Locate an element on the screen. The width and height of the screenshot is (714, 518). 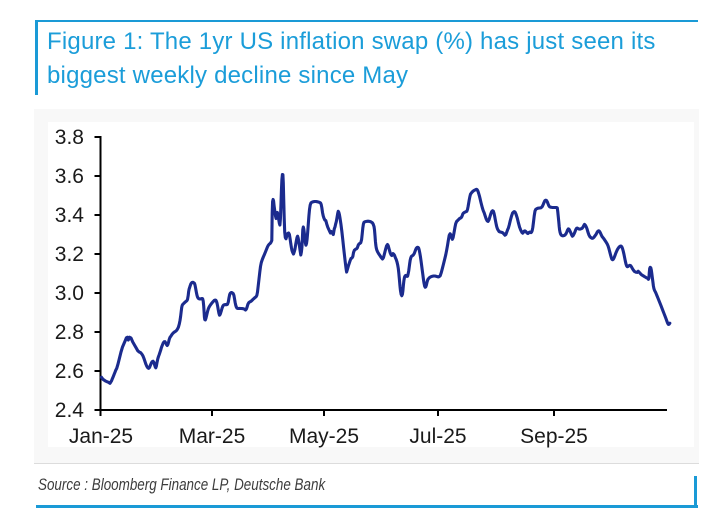
svg-text: 3.8 is located at coordinates (69, 137).